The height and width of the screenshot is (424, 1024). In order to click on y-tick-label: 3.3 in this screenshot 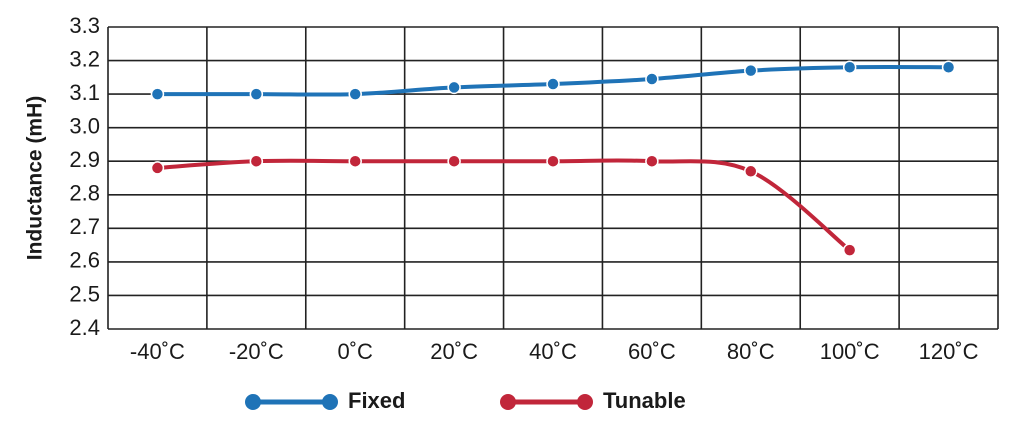, I will do `click(84, 25)`.